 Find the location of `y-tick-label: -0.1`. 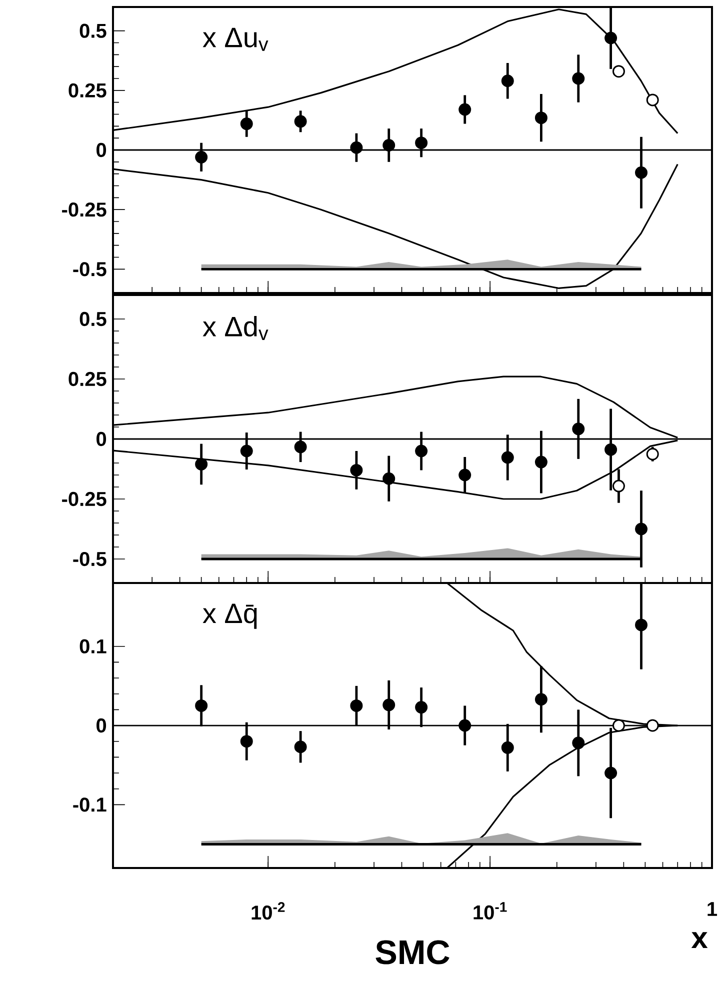

y-tick-label: -0.1 is located at coordinates (89, 805).